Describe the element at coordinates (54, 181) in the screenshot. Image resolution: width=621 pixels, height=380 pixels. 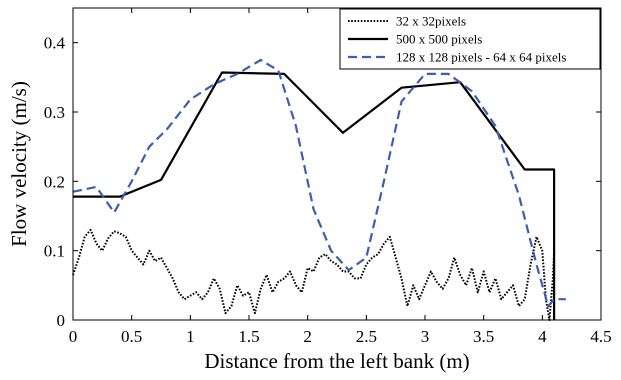
I see `y-tick-label: 0.2` at that location.